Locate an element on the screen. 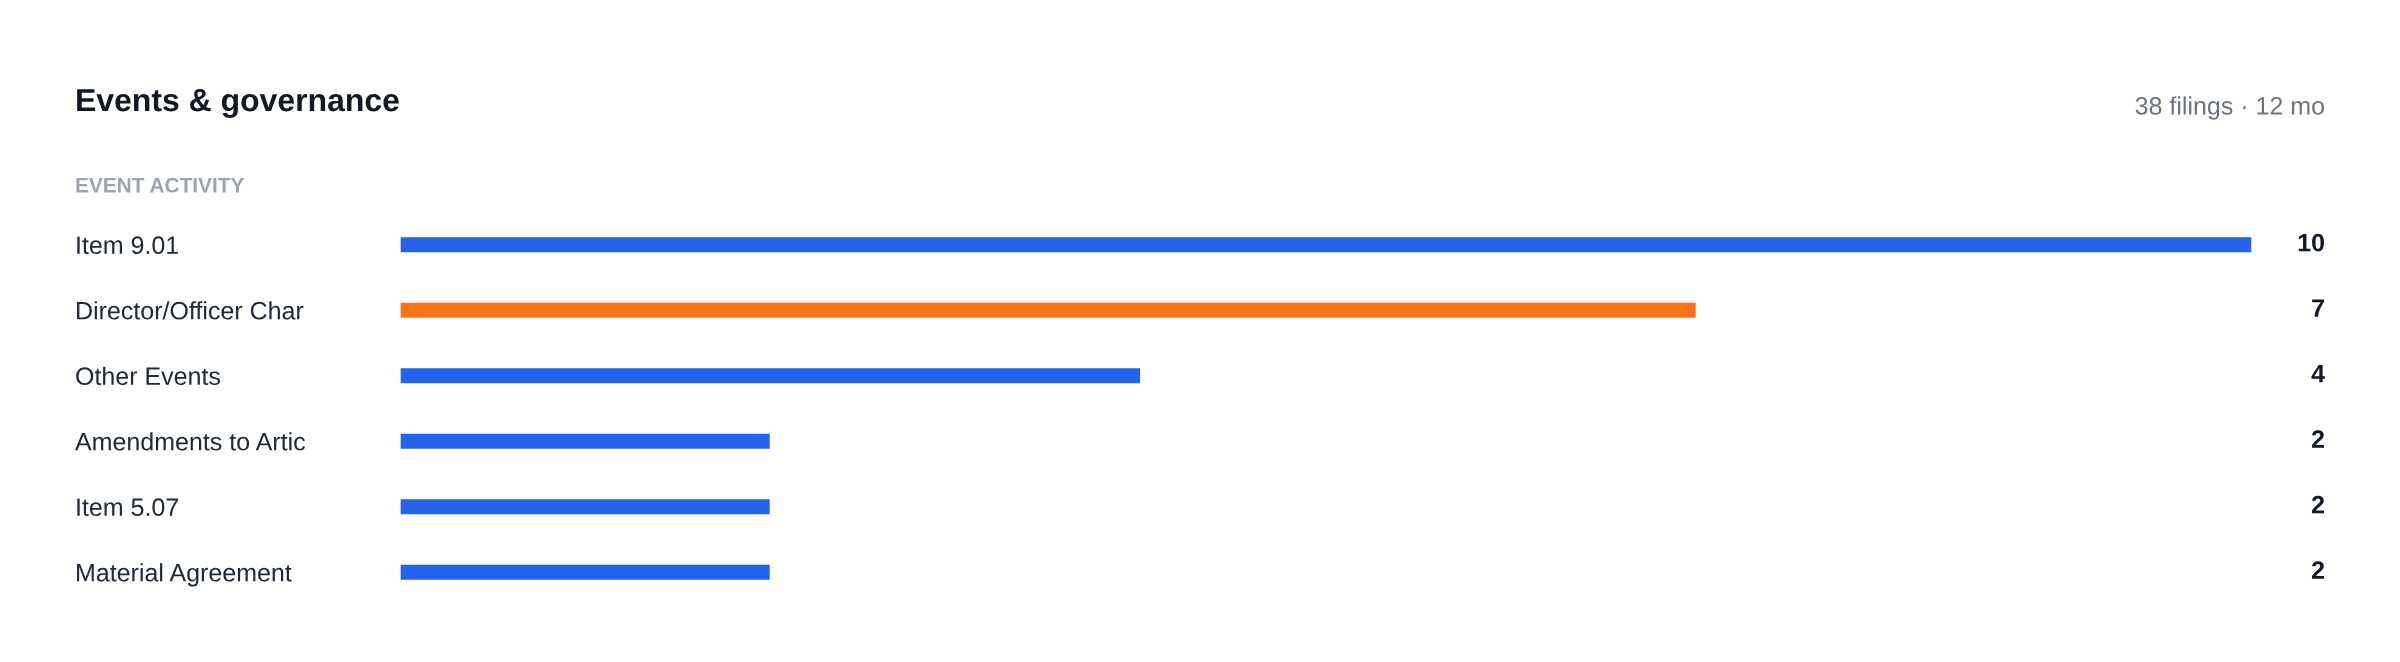  chart-subtitle: 38 filings · 12 mo is located at coordinates (2229, 108).